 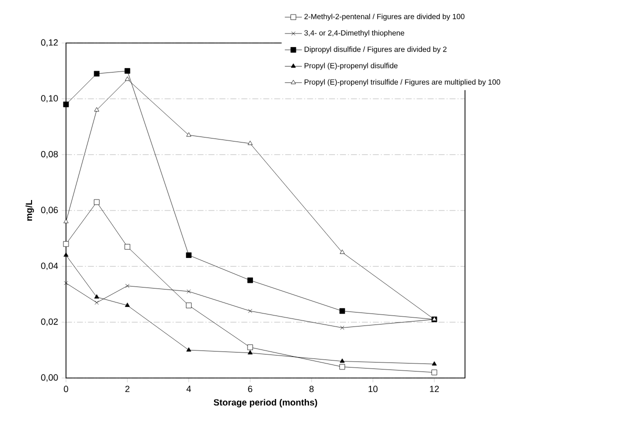 I want to click on x-tick-label: 12, so click(x=434, y=389).